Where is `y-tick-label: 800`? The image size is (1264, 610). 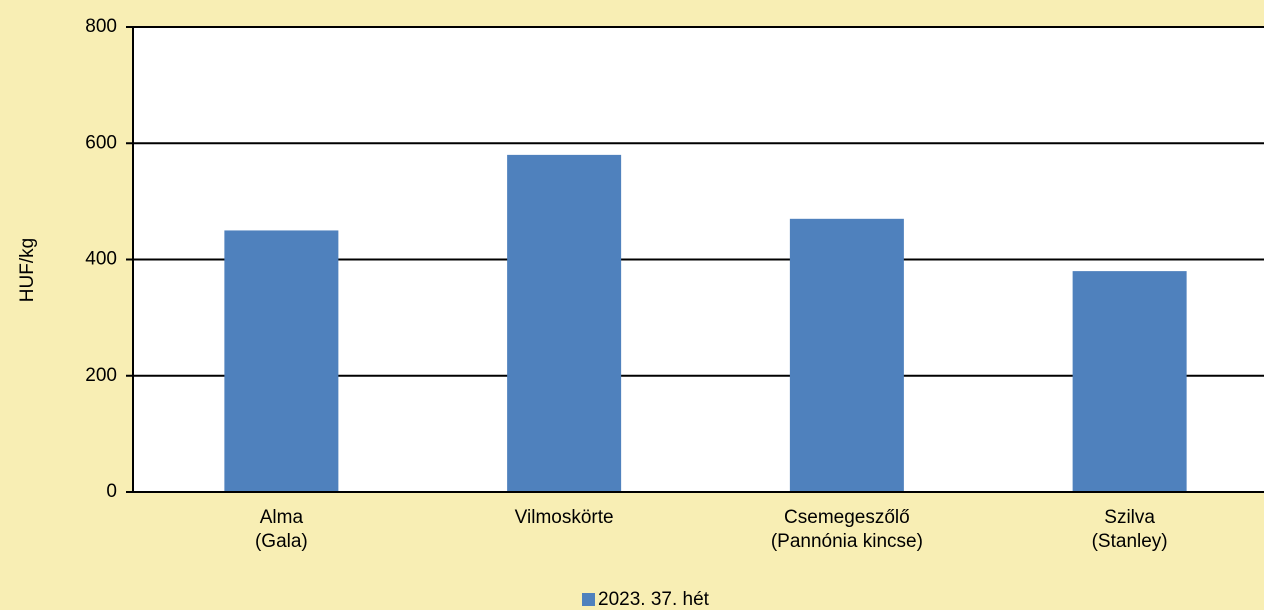 y-tick-label: 800 is located at coordinates (101, 26).